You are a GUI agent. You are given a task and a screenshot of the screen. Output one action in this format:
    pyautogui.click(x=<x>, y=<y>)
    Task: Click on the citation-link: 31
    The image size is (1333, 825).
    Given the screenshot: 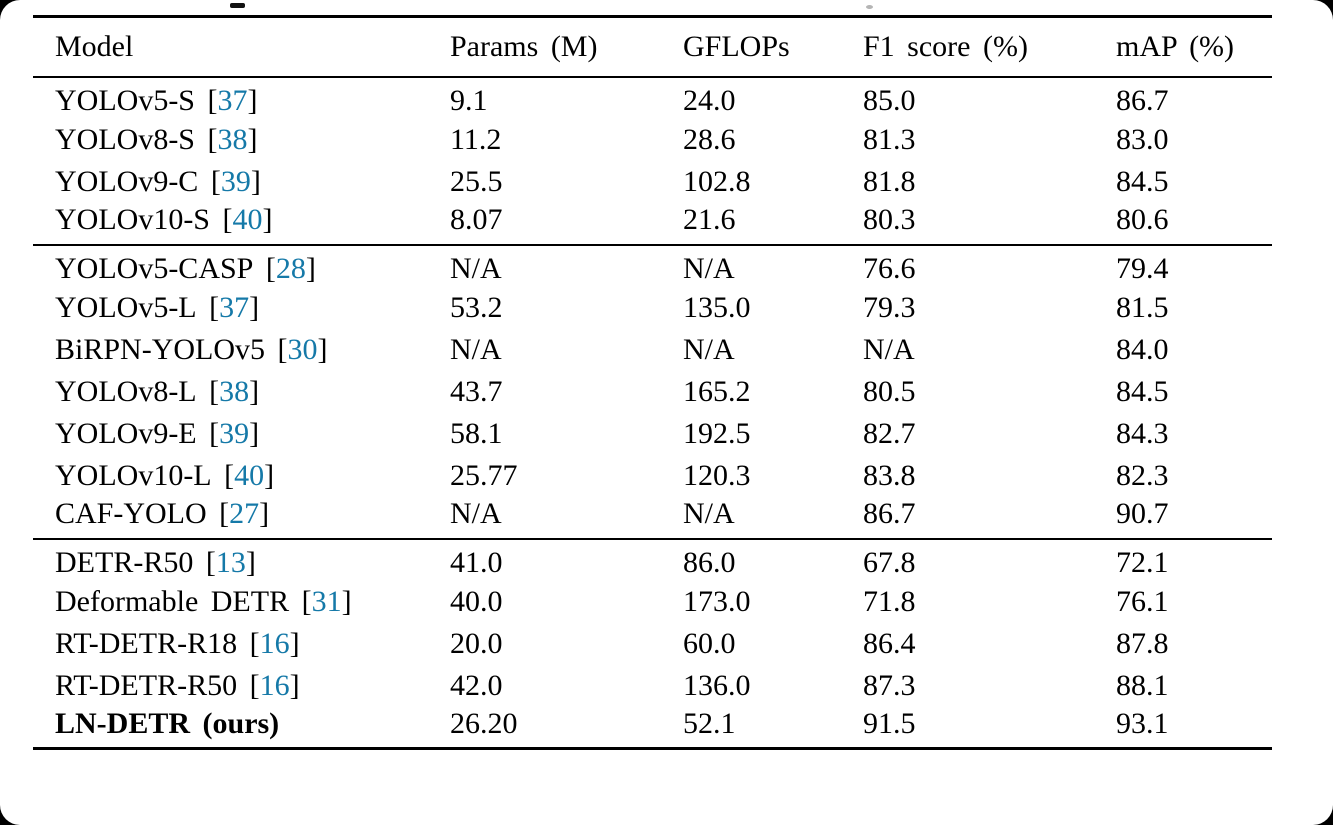 What is the action you would take?
    pyautogui.click(x=326, y=601)
    